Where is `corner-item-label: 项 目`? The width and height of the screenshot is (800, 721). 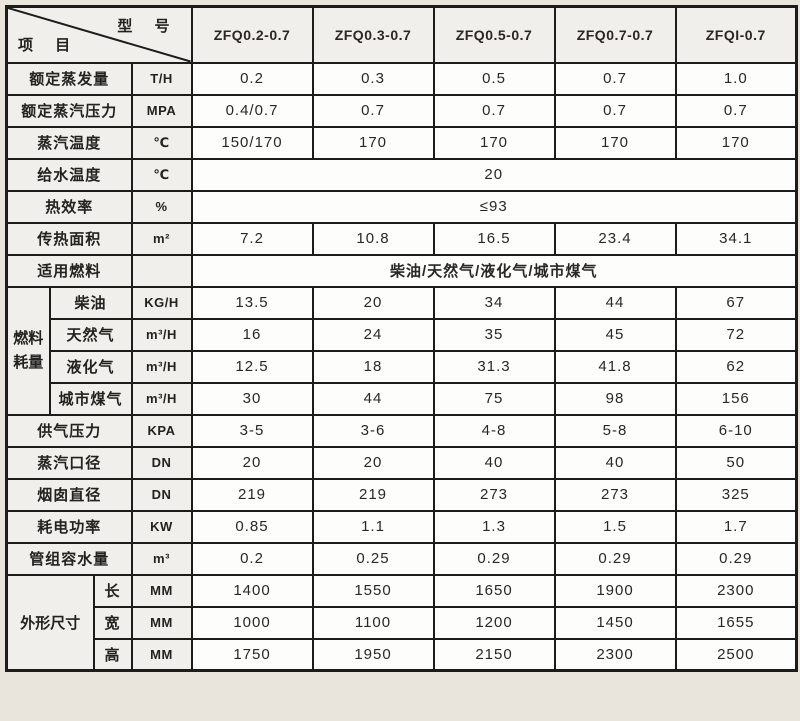 corner-item-label: 项 目 is located at coordinates (49, 45).